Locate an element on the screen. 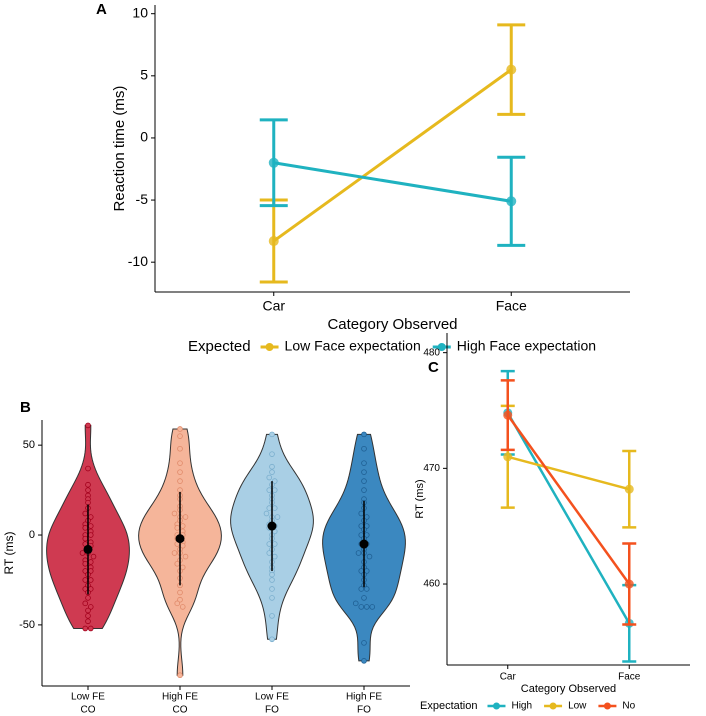 This screenshot has width=706, height=716. y-tick-label: 50 is located at coordinates (29, 445).